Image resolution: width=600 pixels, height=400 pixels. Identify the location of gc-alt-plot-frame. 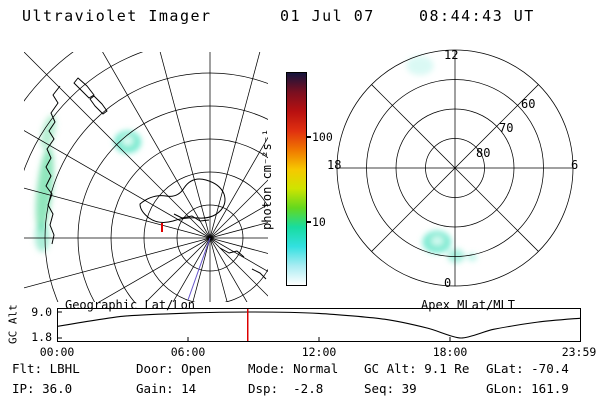
(319, 325).